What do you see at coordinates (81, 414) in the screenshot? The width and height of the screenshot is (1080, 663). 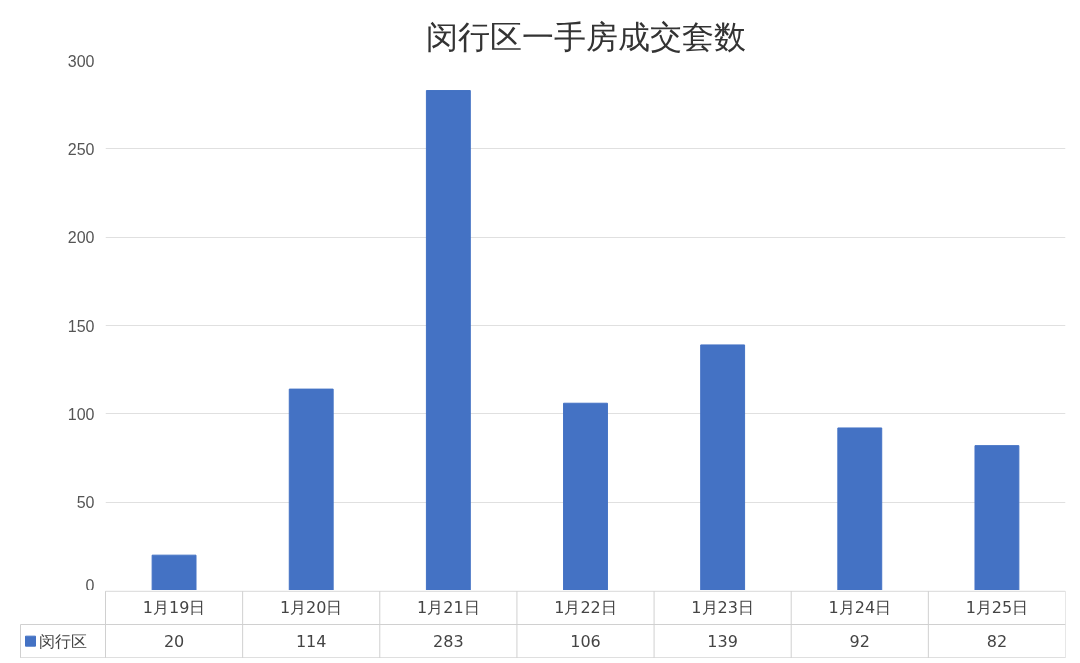 I see `y-tick-label: 100` at bounding box center [81, 414].